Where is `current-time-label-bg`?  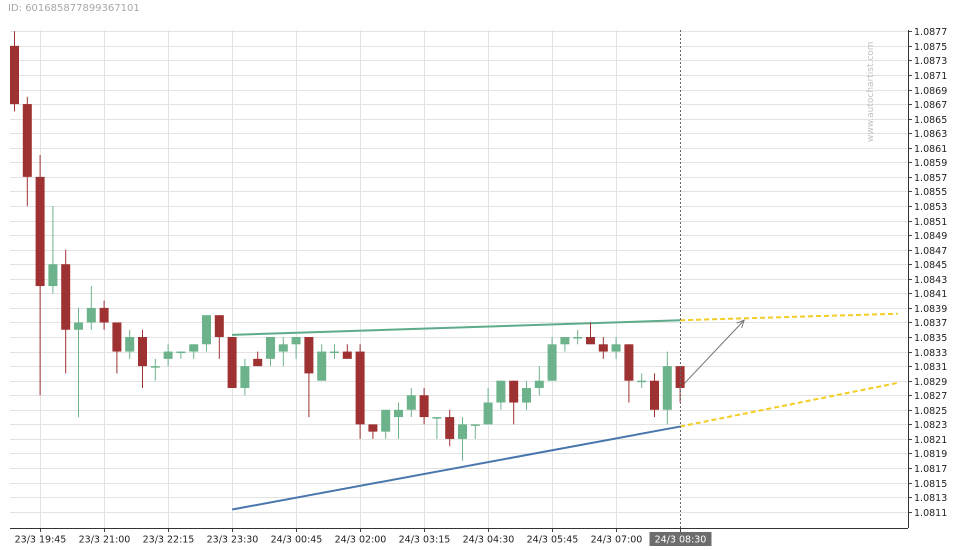 current-time-label-bg is located at coordinates (680, 539).